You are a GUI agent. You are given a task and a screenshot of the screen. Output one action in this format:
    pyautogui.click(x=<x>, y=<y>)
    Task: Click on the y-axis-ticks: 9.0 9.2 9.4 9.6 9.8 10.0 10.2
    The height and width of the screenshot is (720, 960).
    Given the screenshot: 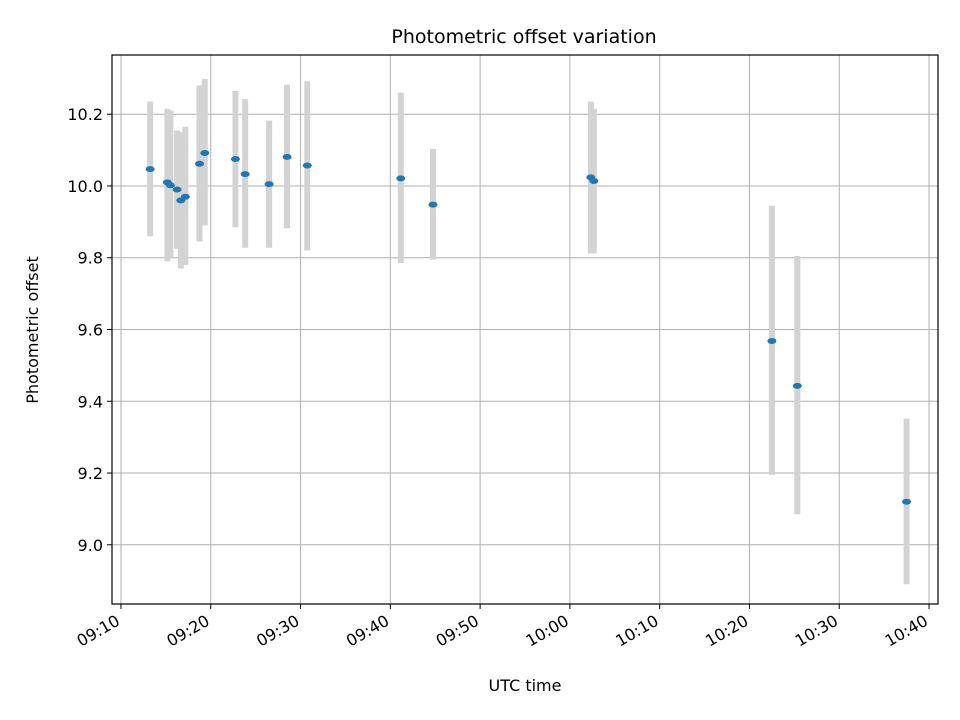 What is the action you would take?
    pyautogui.click(x=89, y=330)
    